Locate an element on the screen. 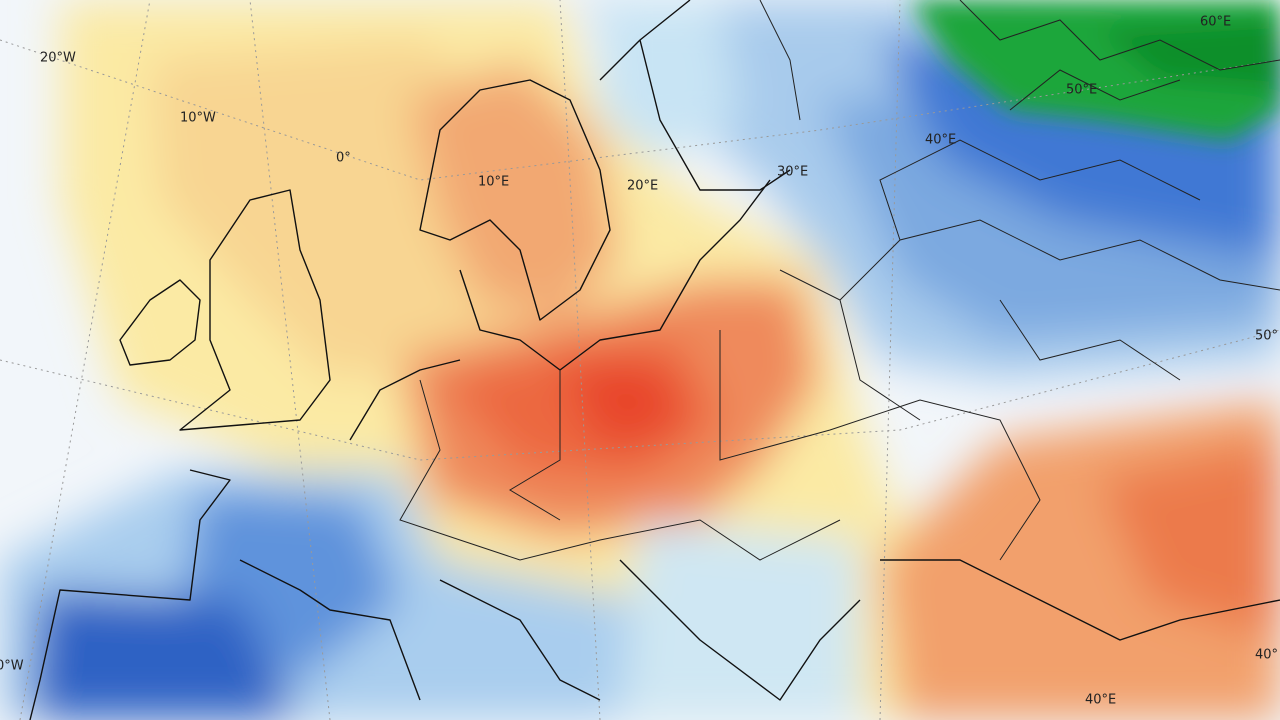  graticule-label: 20°E is located at coordinates (642, 186).